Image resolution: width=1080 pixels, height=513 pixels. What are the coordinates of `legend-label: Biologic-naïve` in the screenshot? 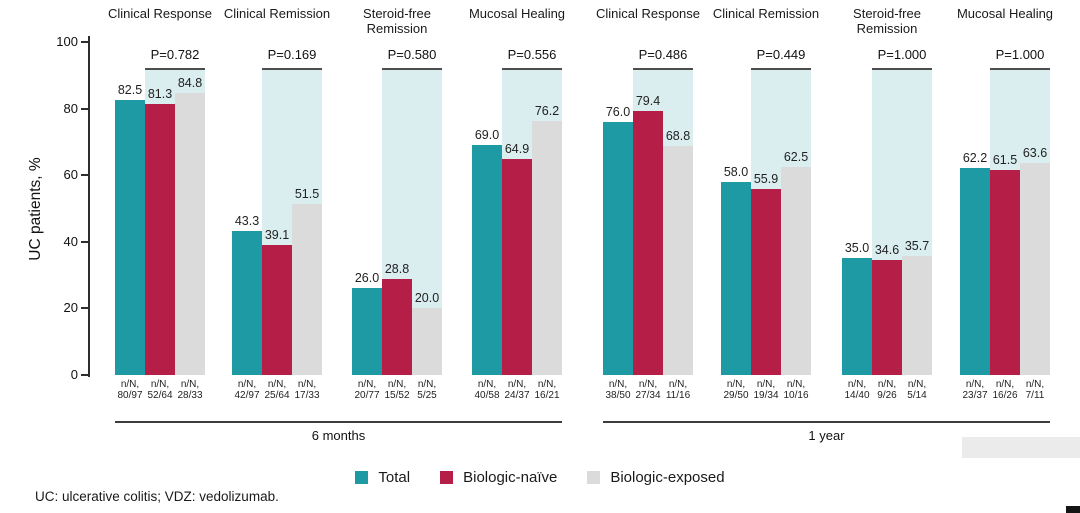 It's located at (510, 477).